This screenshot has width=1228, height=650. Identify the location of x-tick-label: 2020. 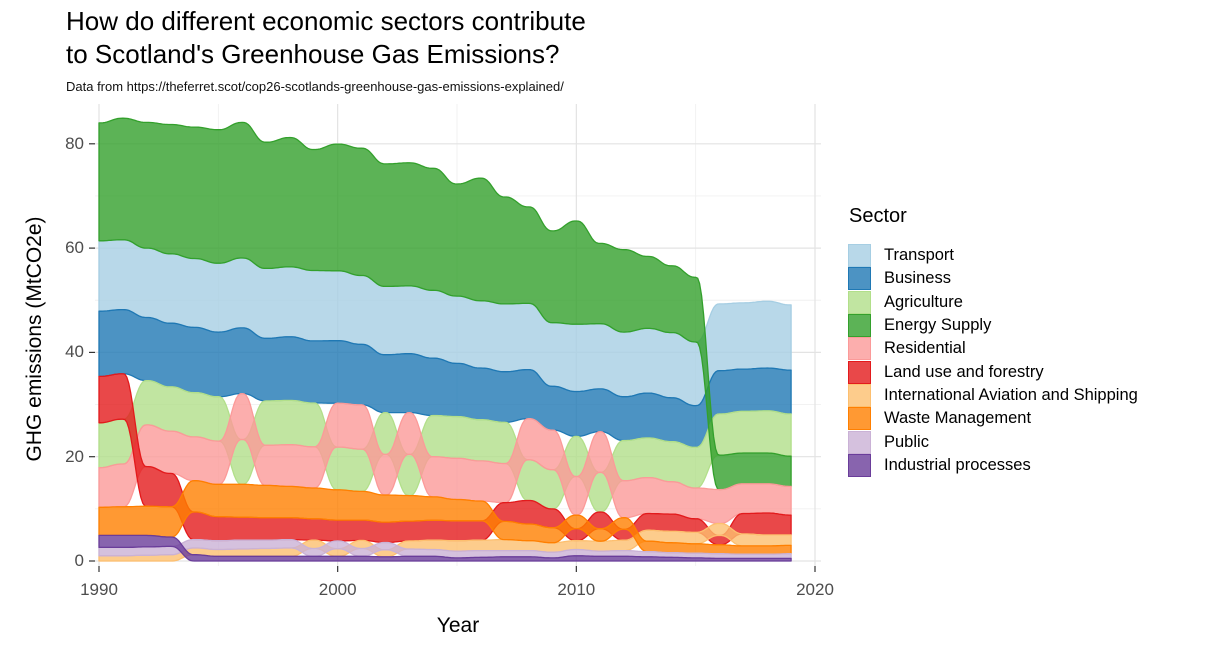
(815, 589).